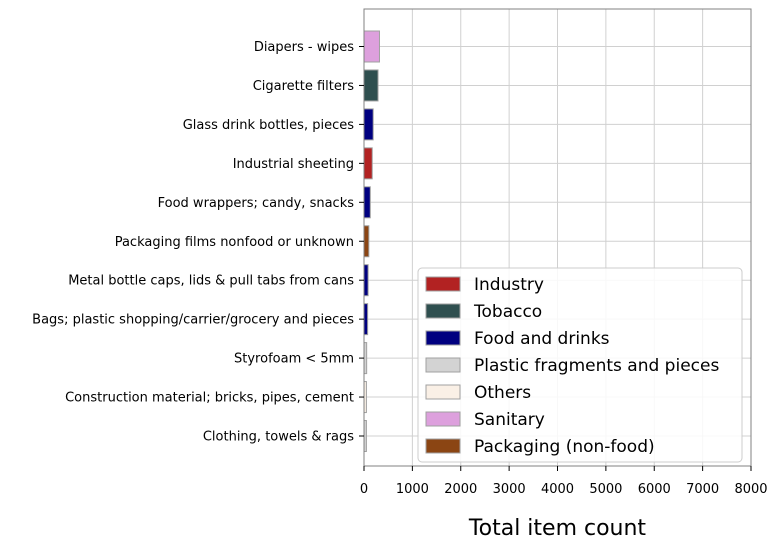 The height and width of the screenshot is (549, 779). What do you see at coordinates (596, 366) in the screenshot?
I see `legend-label: Plastic fragments and pieces` at bounding box center [596, 366].